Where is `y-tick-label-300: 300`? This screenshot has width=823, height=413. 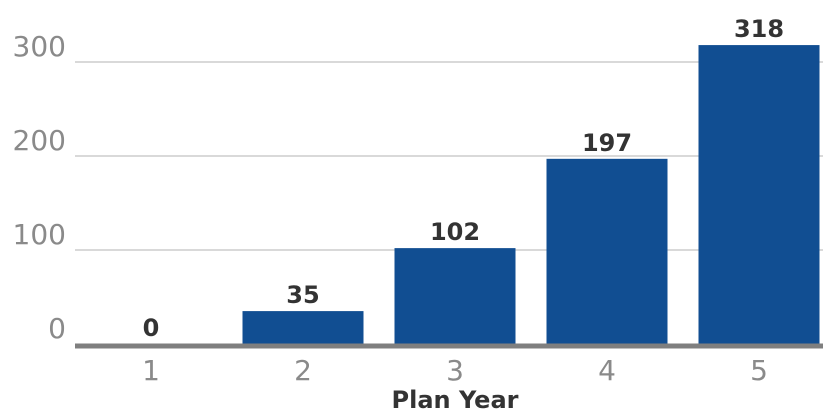
y-tick-label-300: 300 is located at coordinates (39, 46).